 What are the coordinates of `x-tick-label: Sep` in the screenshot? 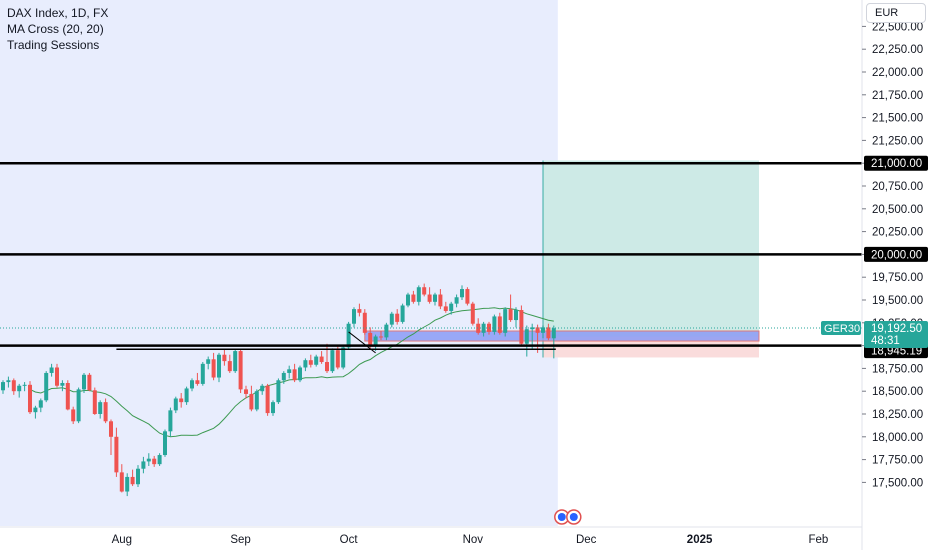 It's located at (240, 540).